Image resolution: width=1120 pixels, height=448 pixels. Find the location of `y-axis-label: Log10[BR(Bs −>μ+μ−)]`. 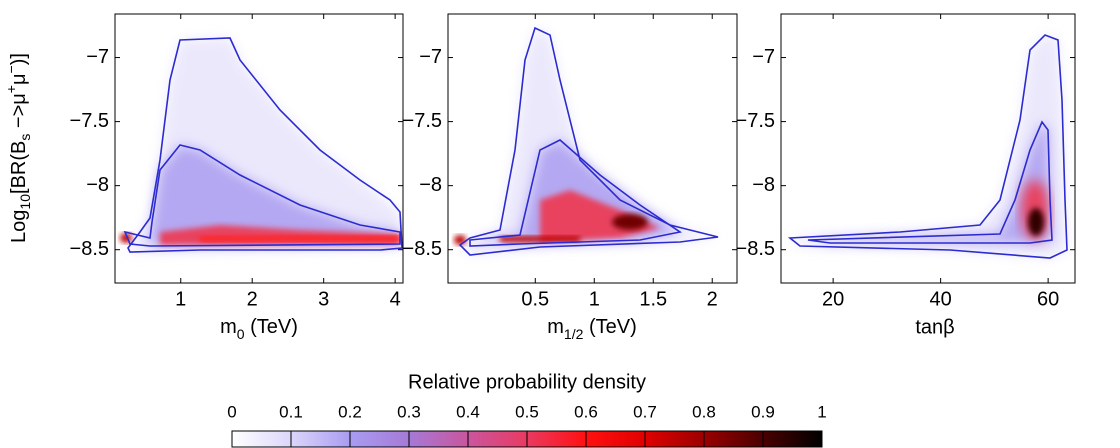

y-axis-label: Log10[BR(Bs −>μ+μ−)] is located at coordinates (18, 148).